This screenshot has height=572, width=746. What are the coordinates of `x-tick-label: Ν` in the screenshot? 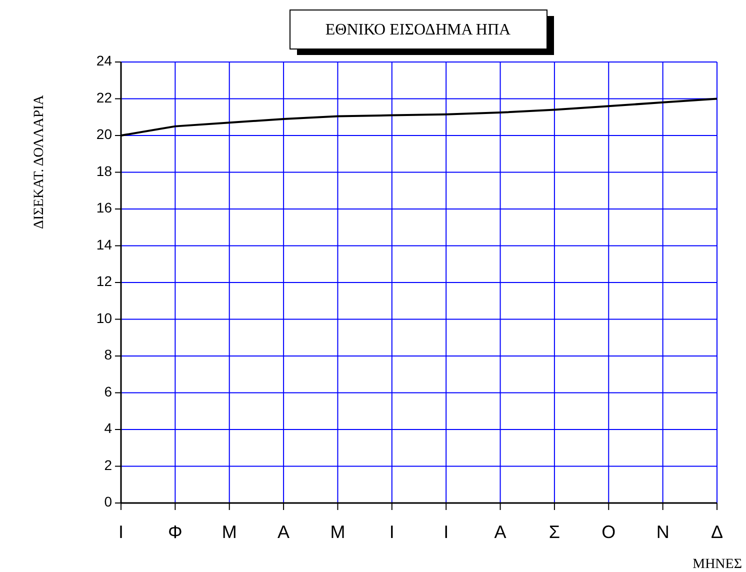 It's located at (663, 532).